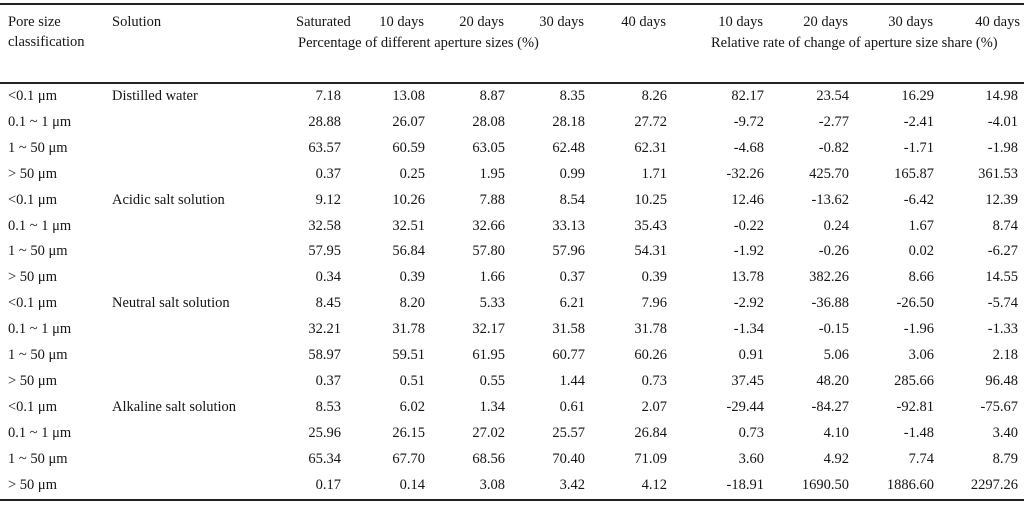  Describe the element at coordinates (833, 251) in the screenshot. I see `value-cell: -0.26` at that location.